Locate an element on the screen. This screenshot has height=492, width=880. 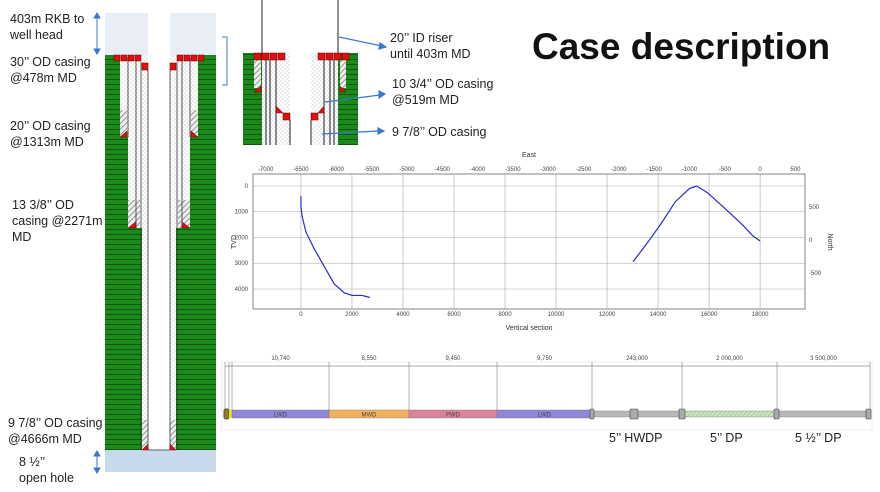
top-tick-label: -7000 is located at coordinates (266, 170).